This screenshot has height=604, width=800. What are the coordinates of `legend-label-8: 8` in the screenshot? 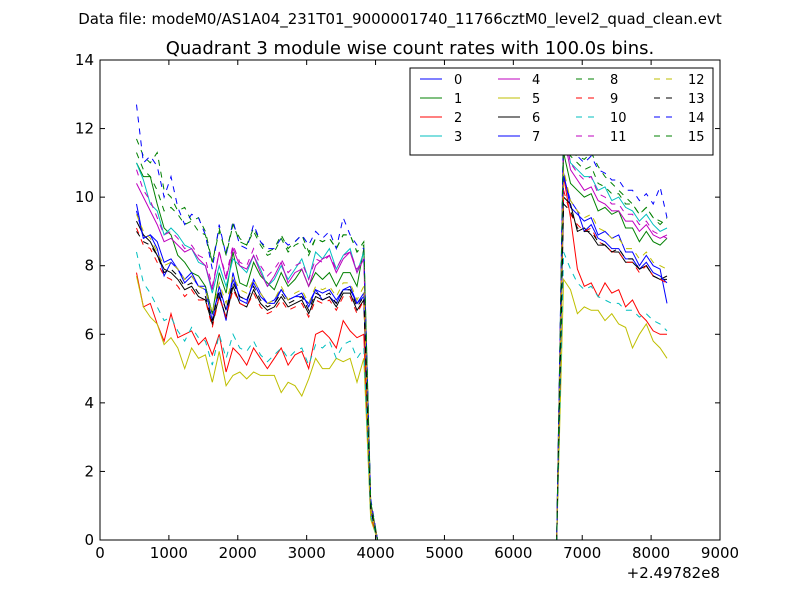 It's located at (614, 80).